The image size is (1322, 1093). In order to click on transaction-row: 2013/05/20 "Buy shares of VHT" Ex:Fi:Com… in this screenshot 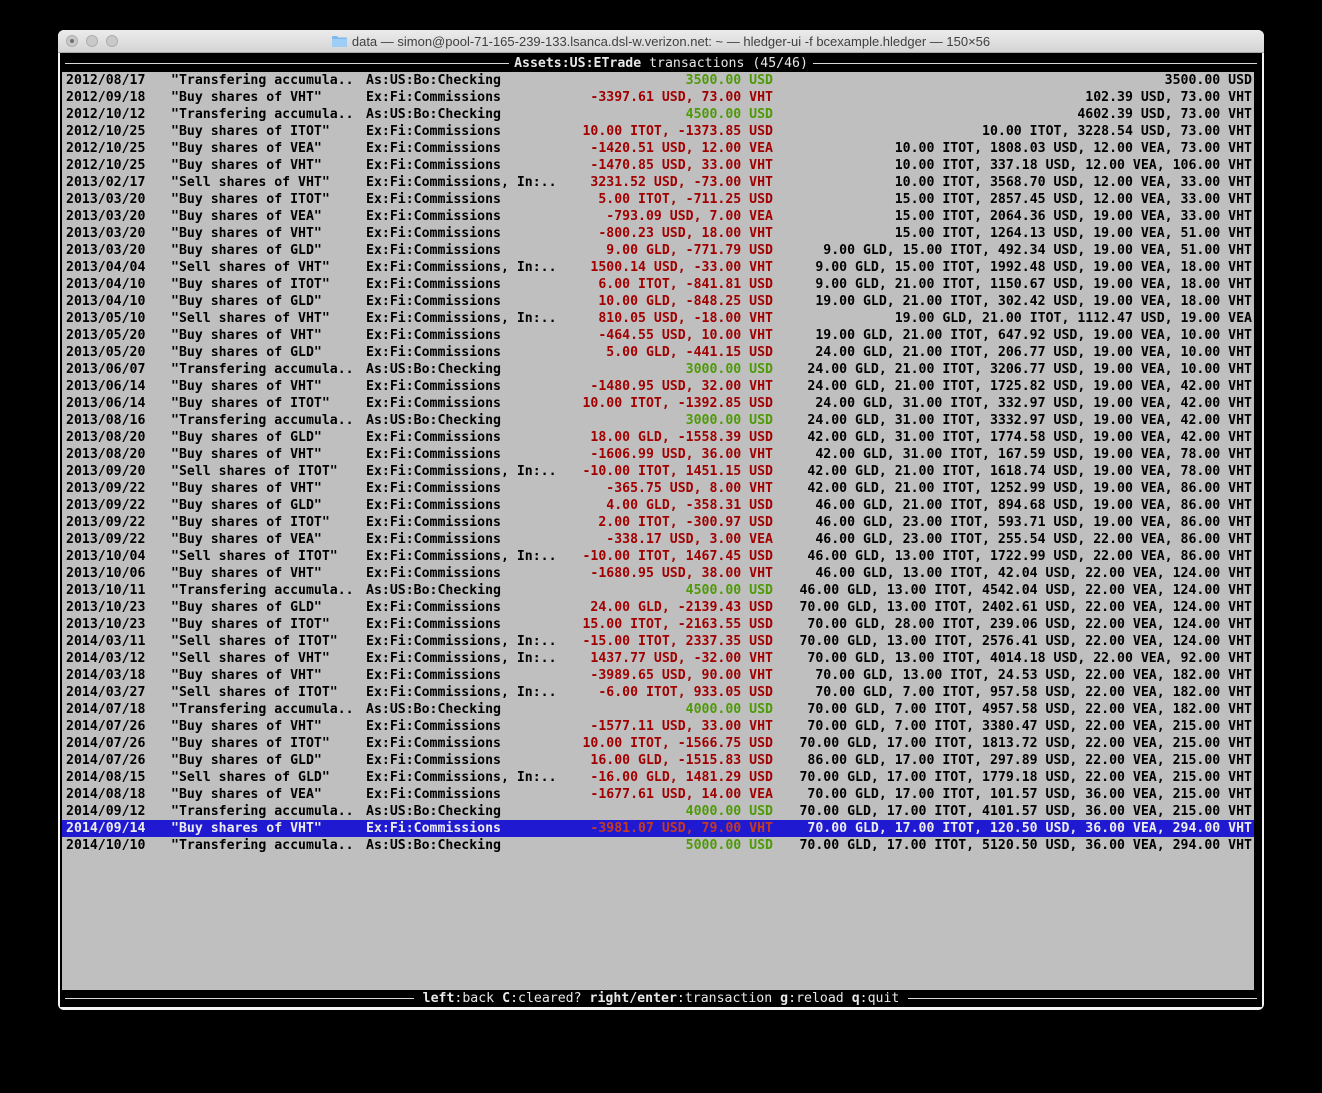, I will do `click(658, 335)`.